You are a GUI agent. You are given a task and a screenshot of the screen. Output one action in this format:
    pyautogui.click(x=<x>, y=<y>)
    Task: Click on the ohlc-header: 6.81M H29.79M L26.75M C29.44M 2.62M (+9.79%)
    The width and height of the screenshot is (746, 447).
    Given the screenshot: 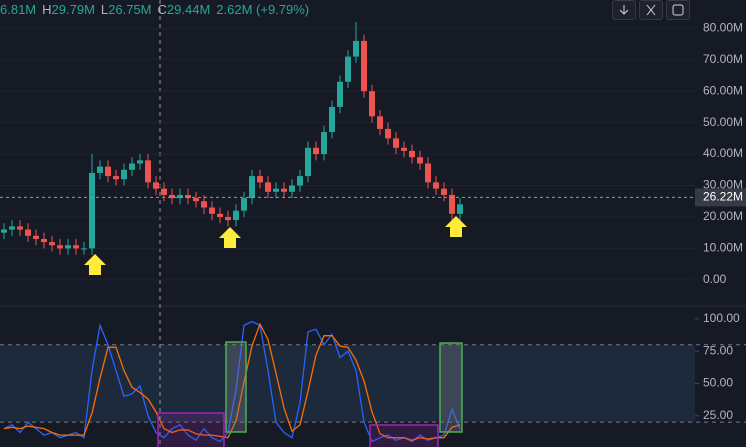 What is the action you would take?
    pyautogui.click(x=157, y=9)
    